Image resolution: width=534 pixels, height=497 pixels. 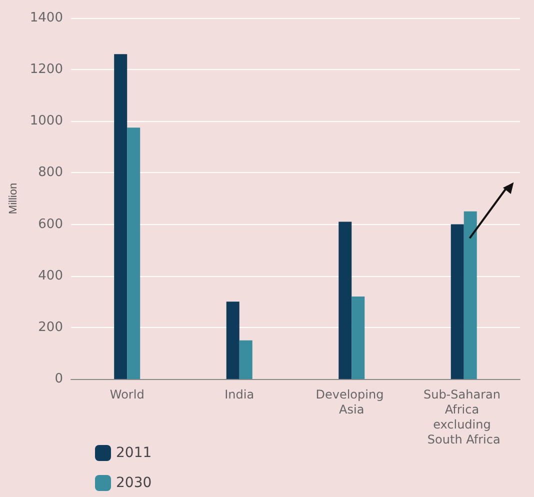 I want to click on y-tick-label: 1200, so click(x=46, y=70).